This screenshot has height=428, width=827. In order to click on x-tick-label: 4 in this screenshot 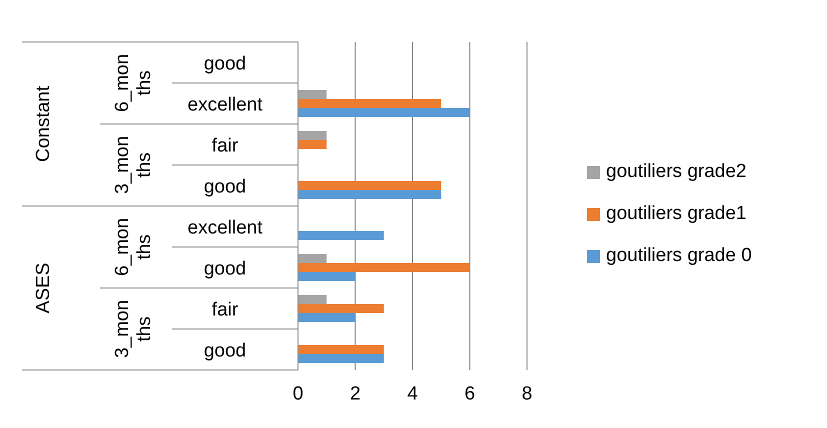, I will do `click(412, 393)`.